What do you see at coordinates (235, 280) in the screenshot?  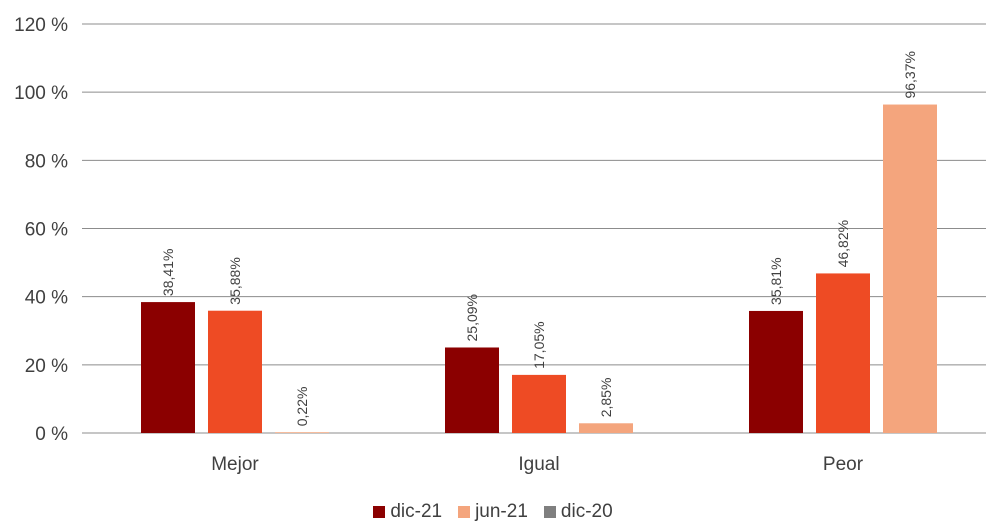 I see `data-label: 35,88%` at bounding box center [235, 280].